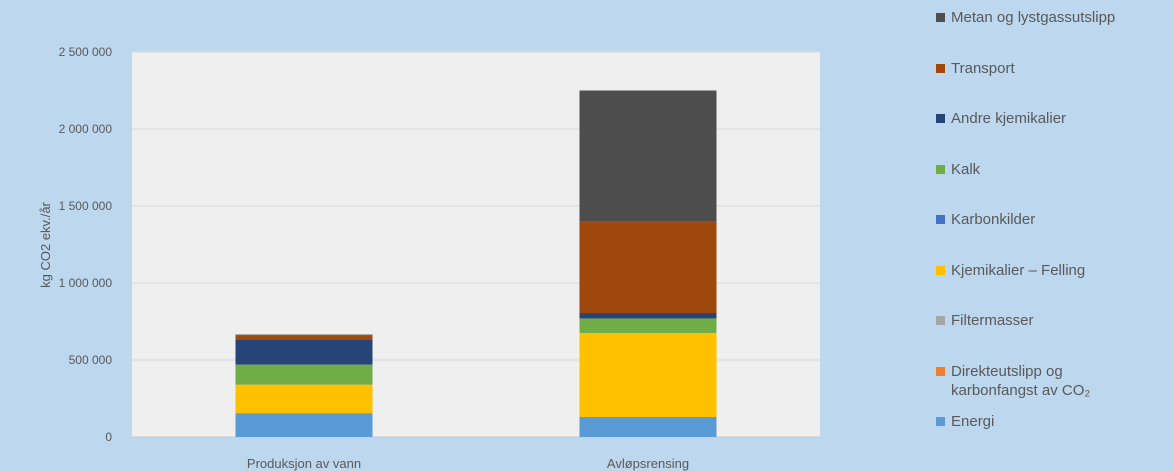  I want to click on legend-label: Karbonkilder, so click(993, 219).